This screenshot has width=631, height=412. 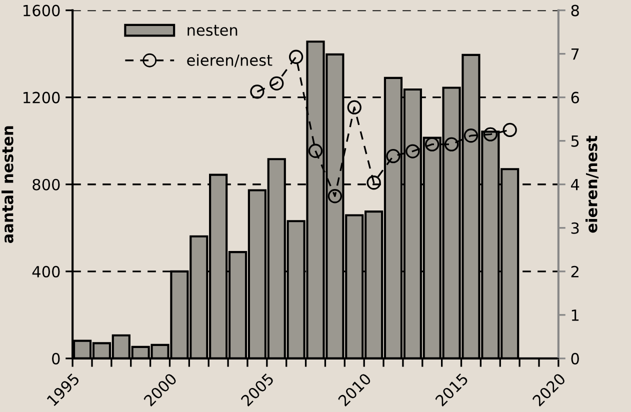 What do you see at coordinates (8, 184) in the screenshot?
I see `y-axis-title: aantal nesten` at bounding box center [8, 184].